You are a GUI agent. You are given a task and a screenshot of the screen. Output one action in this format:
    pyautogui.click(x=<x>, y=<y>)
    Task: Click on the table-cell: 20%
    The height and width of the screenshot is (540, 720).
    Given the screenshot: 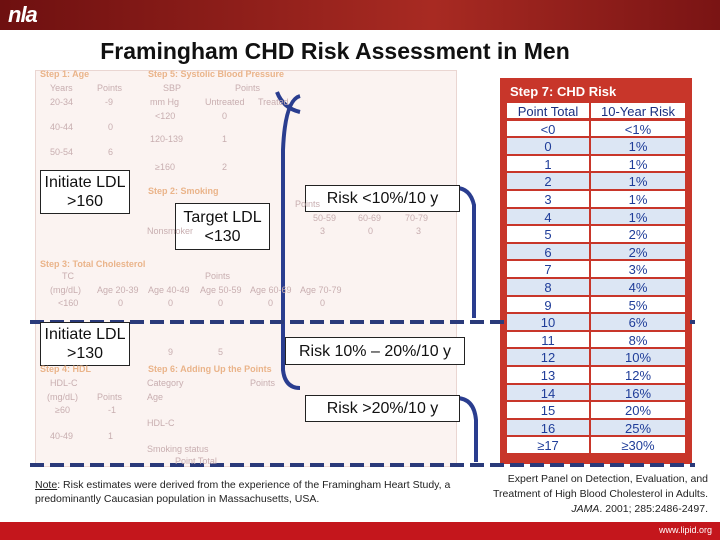 What is the action you would take?
    pyautogui.click(x=638, y=410)
    